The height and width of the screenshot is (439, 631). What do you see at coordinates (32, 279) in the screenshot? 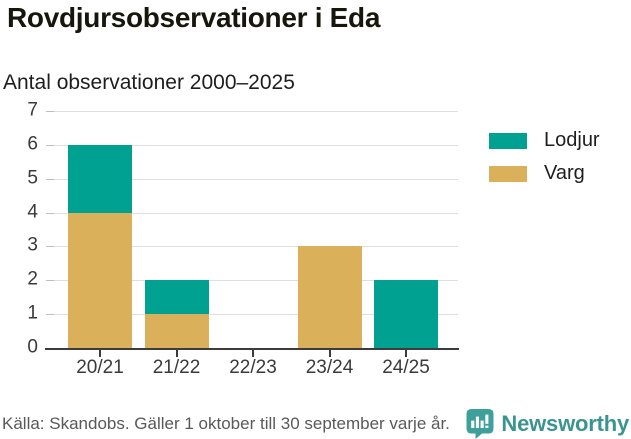
I see `y-axis-label-2: 2` at bounding box center [32, 279].